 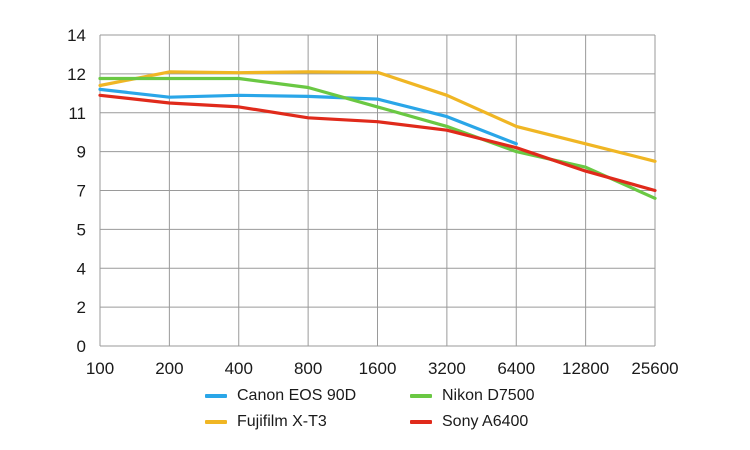 I want to click on legend-swatch-fujifilm, so click(x=216, y=422).